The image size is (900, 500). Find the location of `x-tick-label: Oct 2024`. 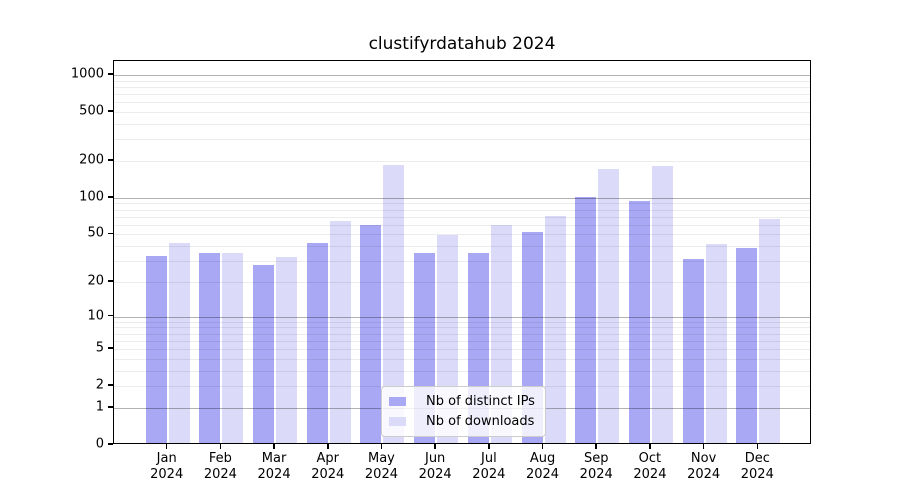

x-tick-label: Oct 2024 is located at coordinates (650, 466).